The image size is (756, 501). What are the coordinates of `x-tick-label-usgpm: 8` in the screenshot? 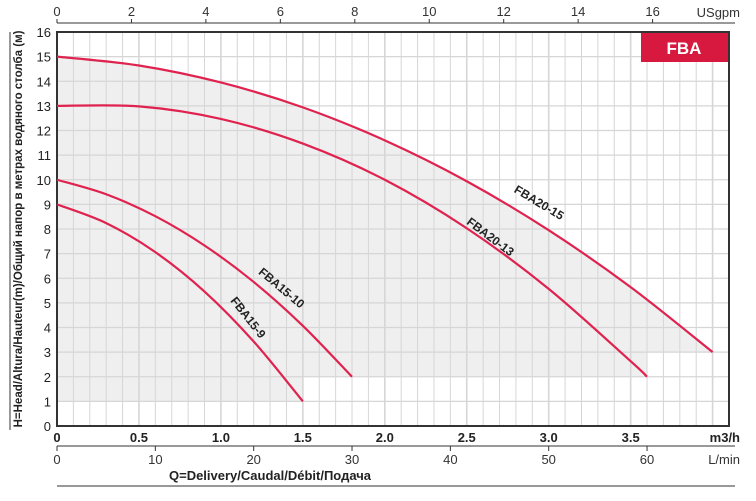 It's located at (354, 11).